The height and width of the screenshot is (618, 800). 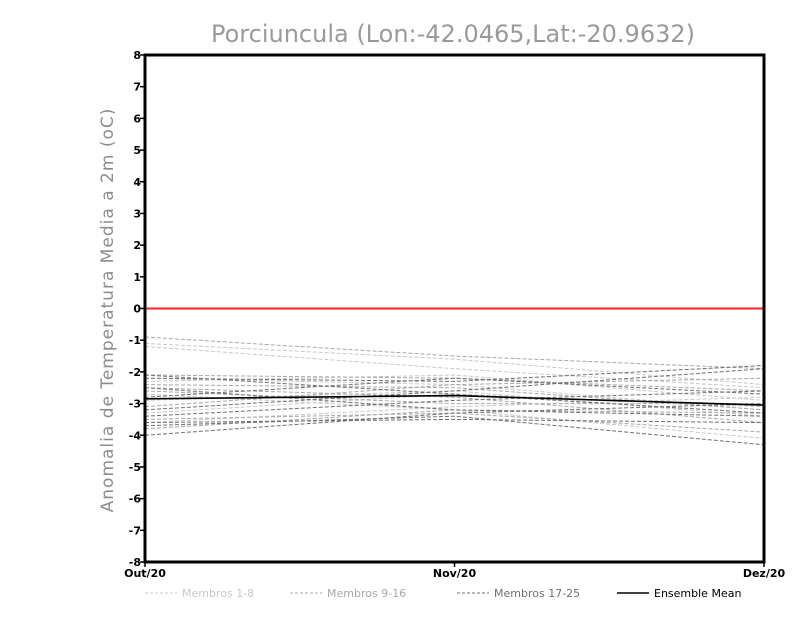 I want to click on y-tick-label: 2, so click(x=137, y=245).